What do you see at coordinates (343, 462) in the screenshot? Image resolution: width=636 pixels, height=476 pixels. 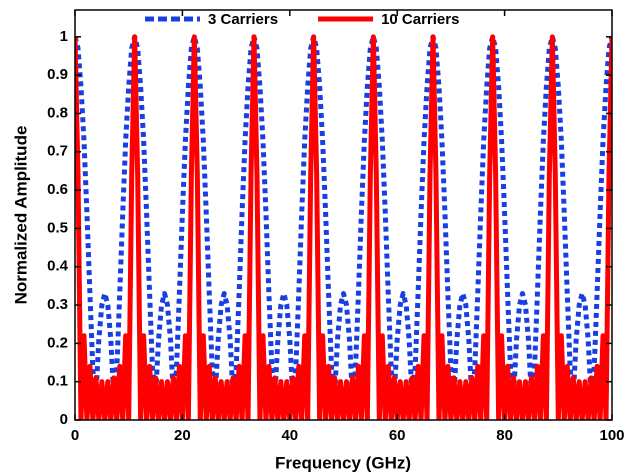 I see `x-axis-title: Frequency (GHz)` at bounding box center [343, 462].